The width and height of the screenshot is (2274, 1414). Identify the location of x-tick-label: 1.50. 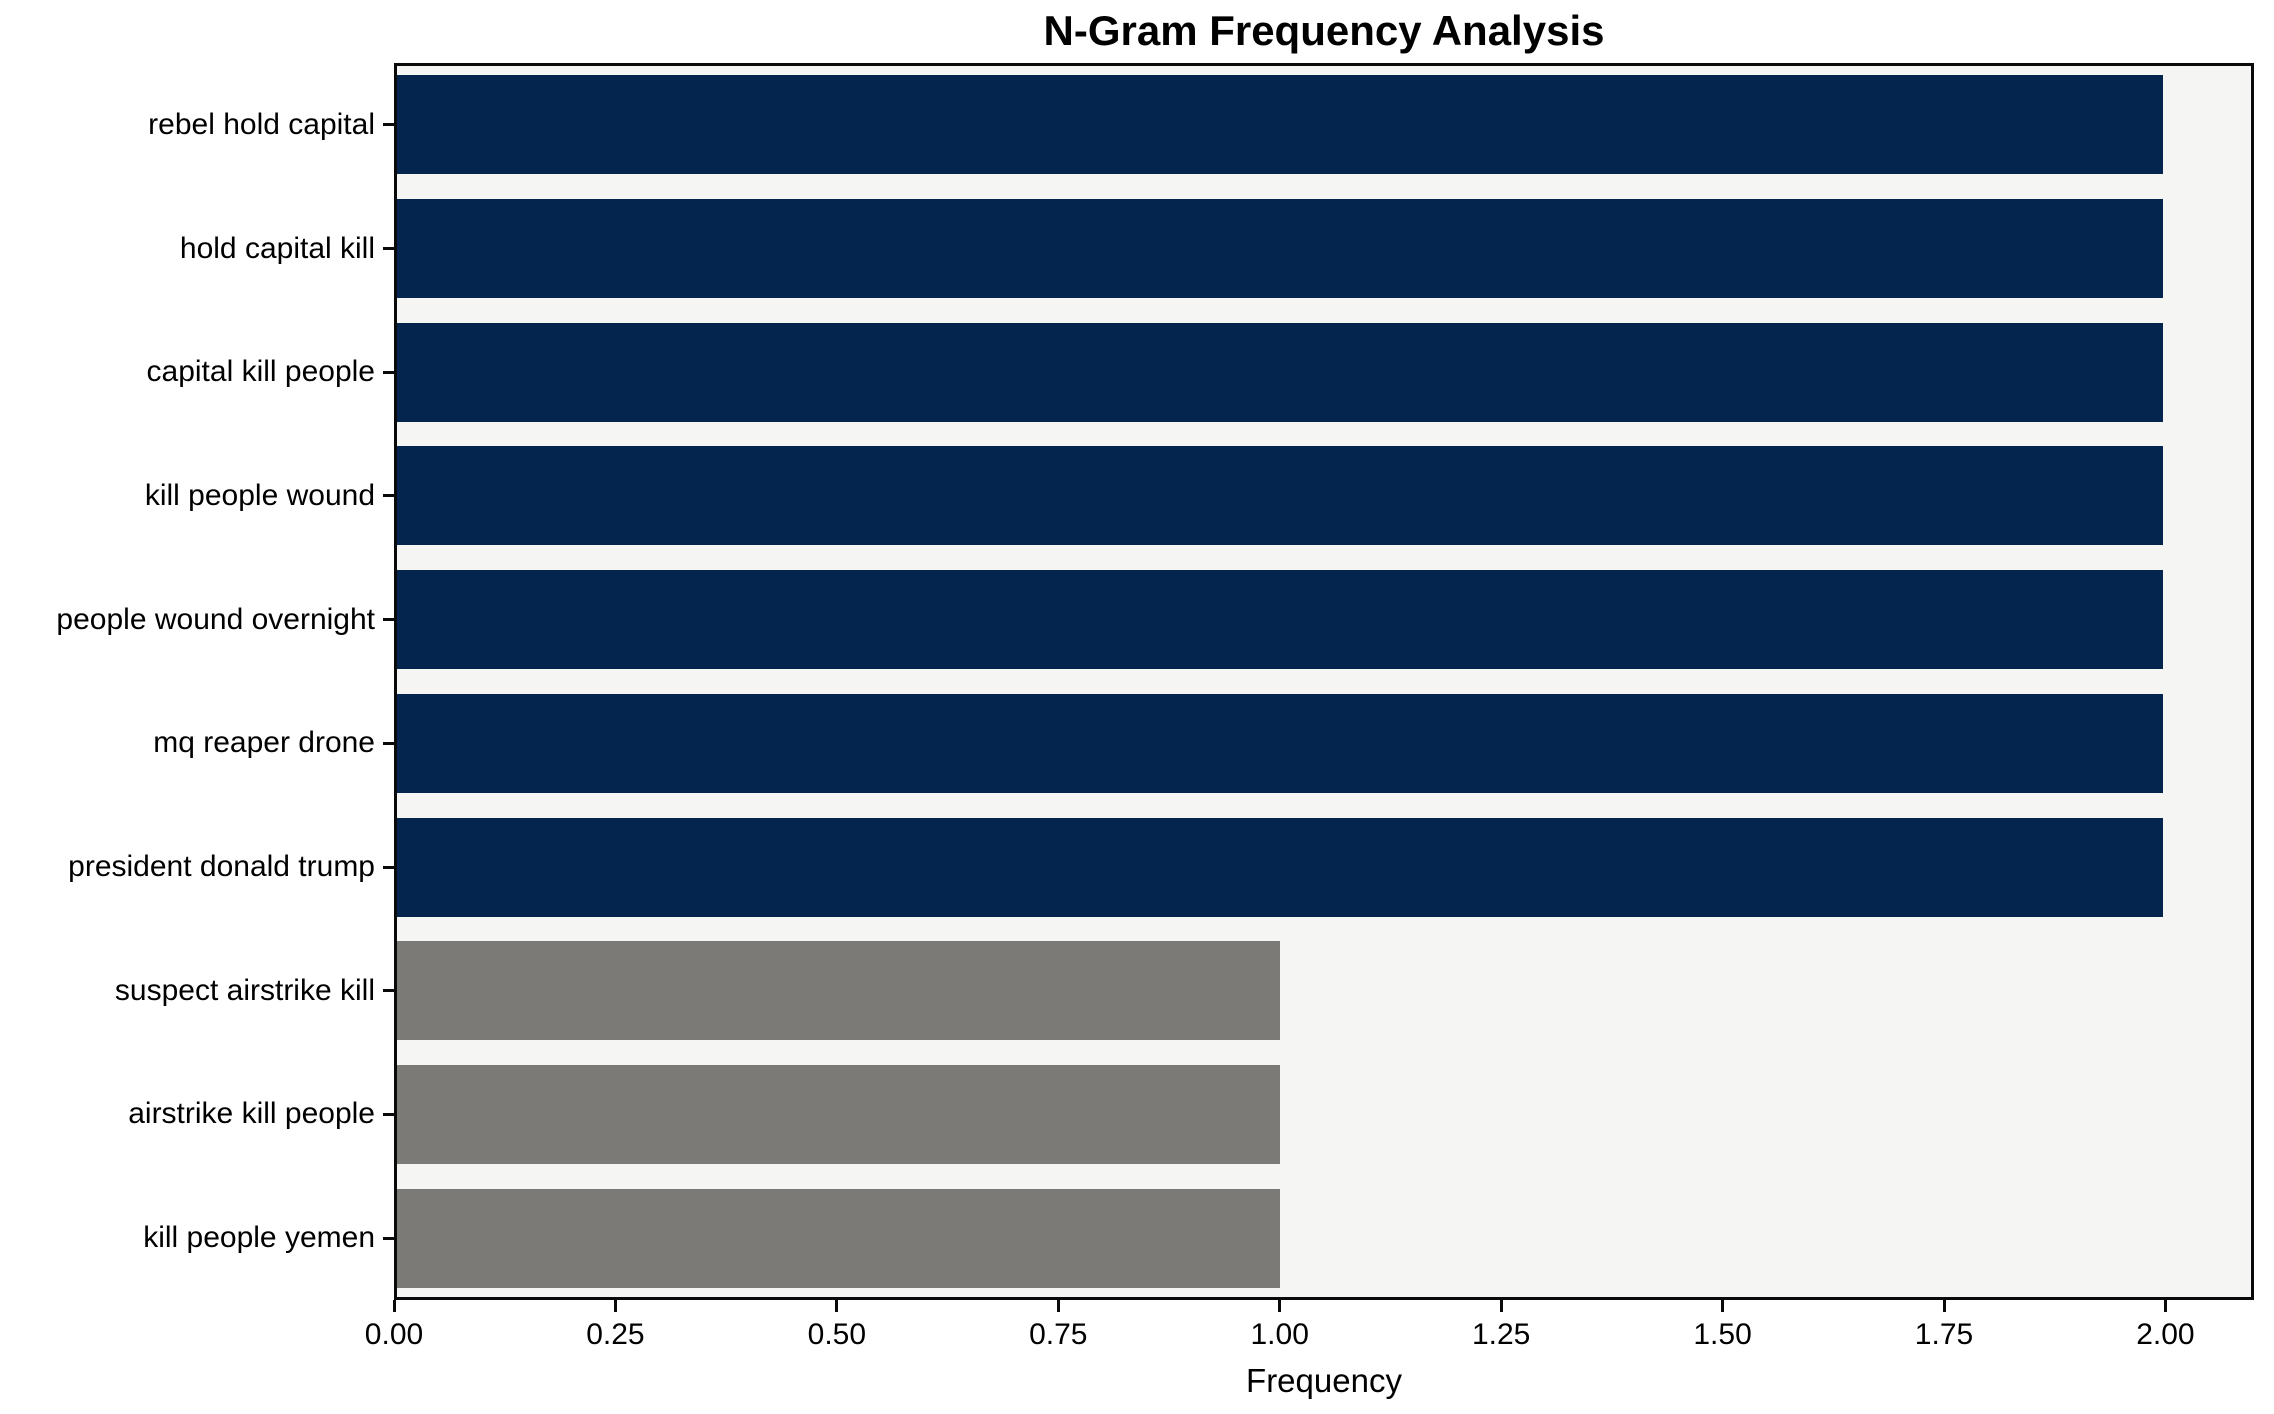
(1722, 1334).